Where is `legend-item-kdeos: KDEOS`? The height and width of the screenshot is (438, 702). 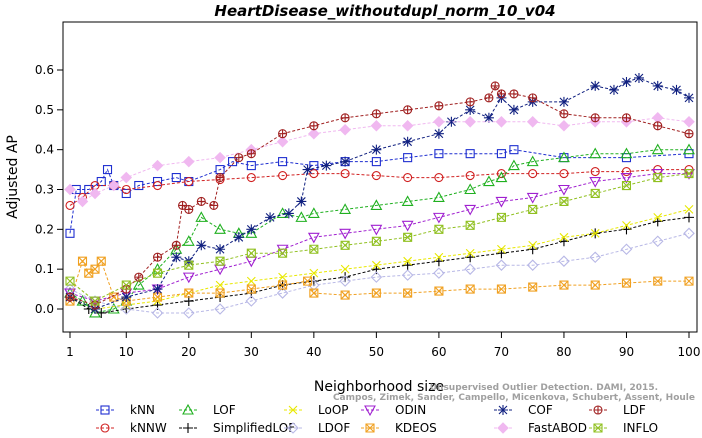 legend-item-kdeos: KDEOS is located at coordinates (399, 428).